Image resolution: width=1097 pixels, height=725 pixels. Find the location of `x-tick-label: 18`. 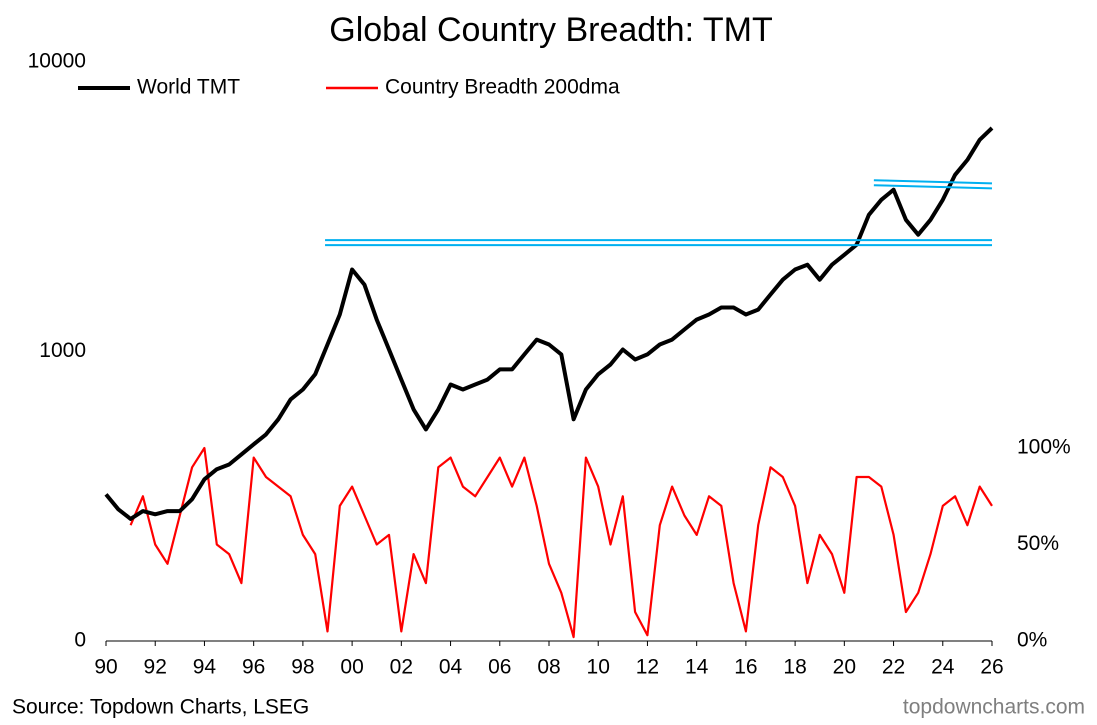

x-tick-label: 18 is located at coordinates (794, 667).